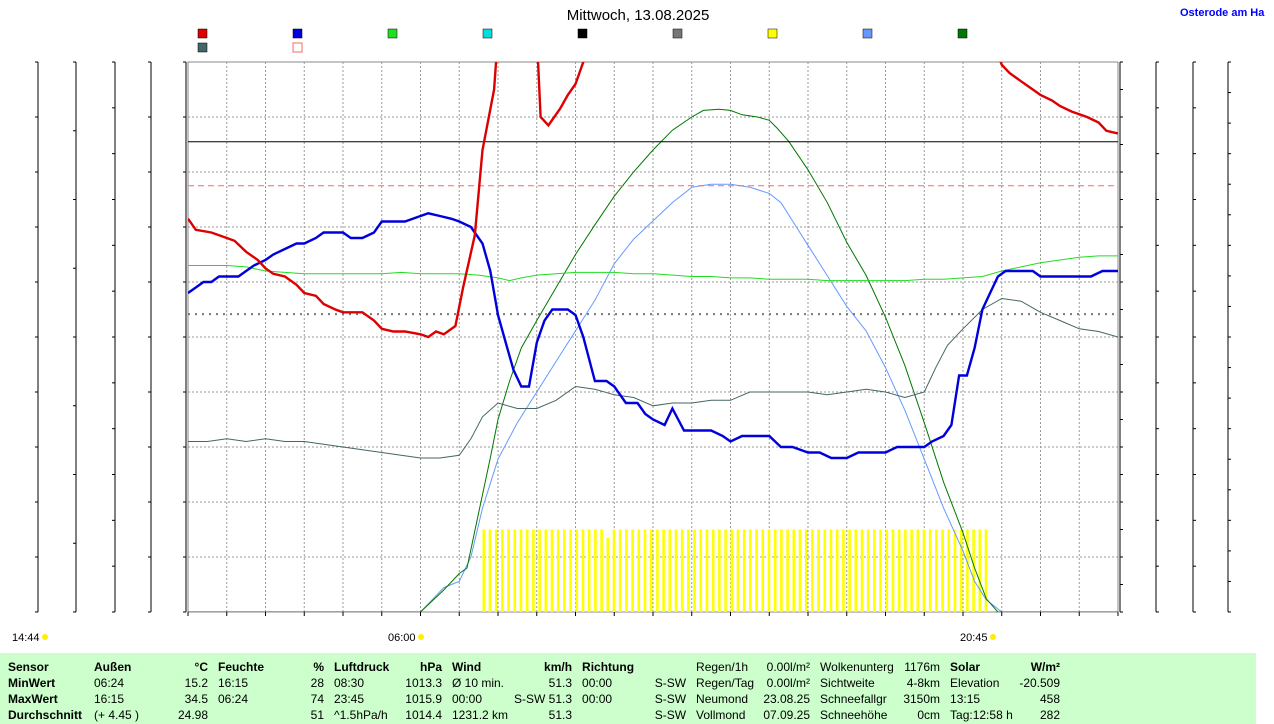 The image size is (1274, 724). What do you see at coordinates (480, 715) in the screenshot?
I see `stats-cell: 1231.2 km` at bounding box center [480, 715].